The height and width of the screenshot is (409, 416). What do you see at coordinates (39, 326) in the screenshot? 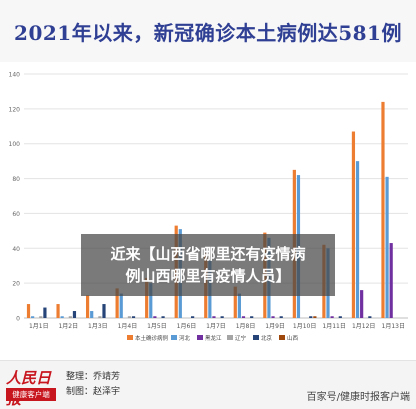
I see `x-tick-label: 1月1日` at bounding box center [39, 326].